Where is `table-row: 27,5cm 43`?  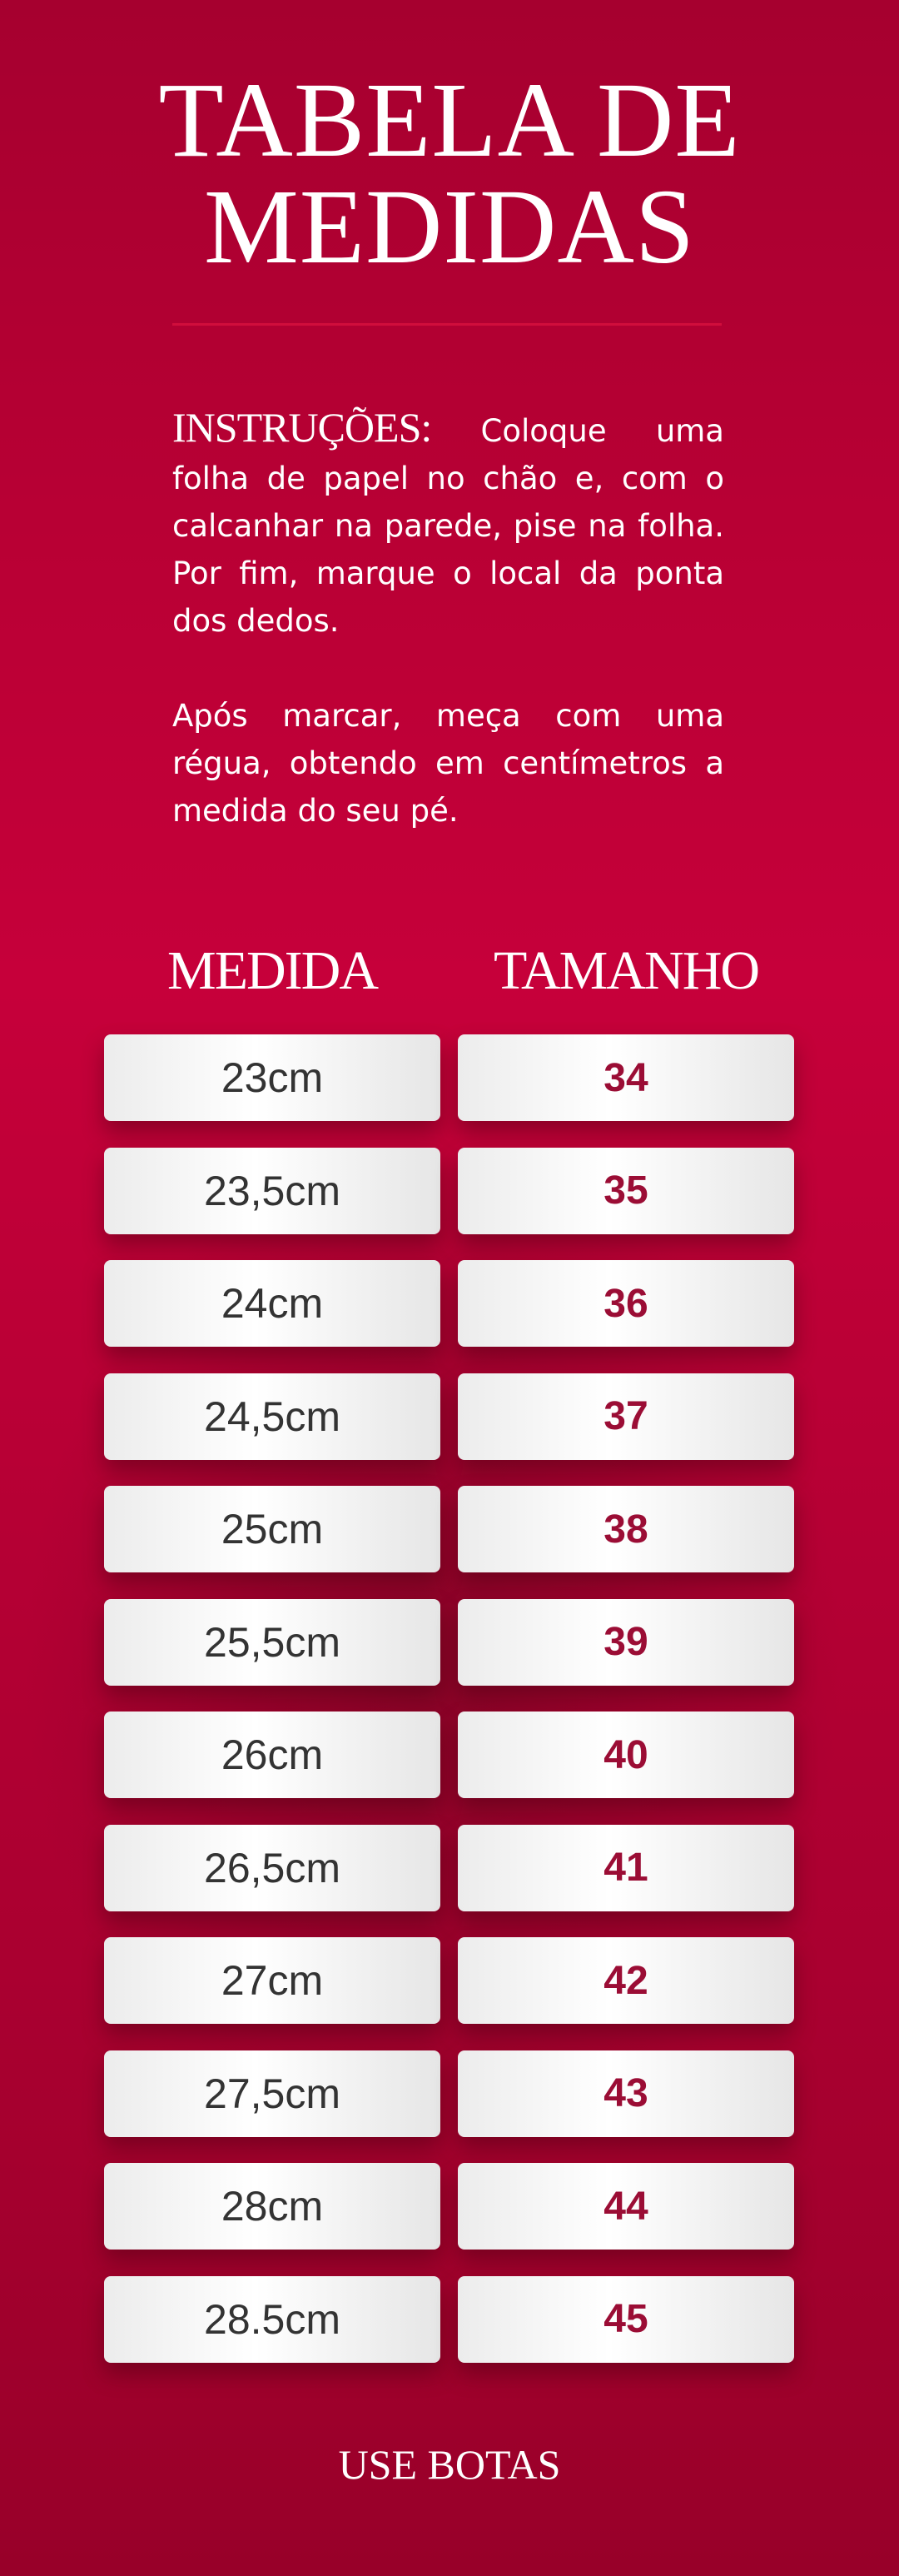 table-row: 27,5cm 43 is located at coordinates (449, 2093).